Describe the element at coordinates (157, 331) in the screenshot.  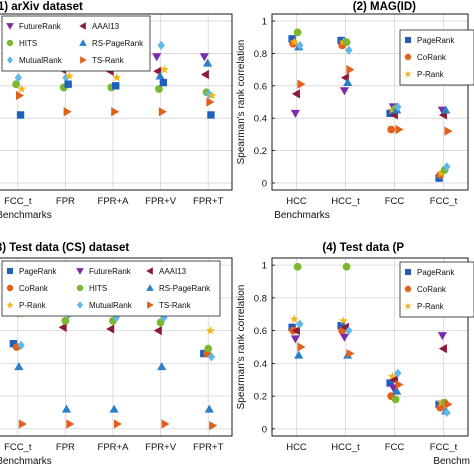
I see `point-aaai13-fpr-v` at that location.